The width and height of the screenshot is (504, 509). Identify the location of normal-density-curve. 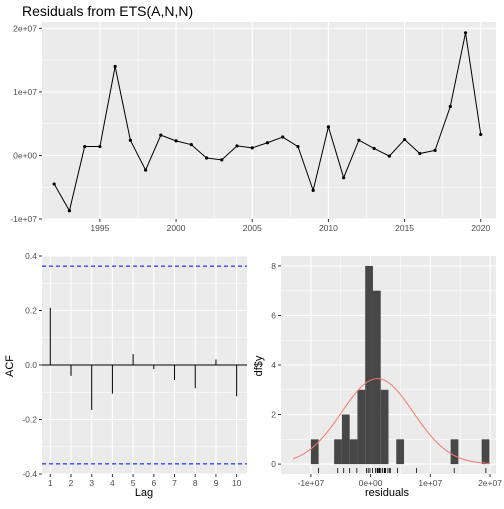
(391, 421).